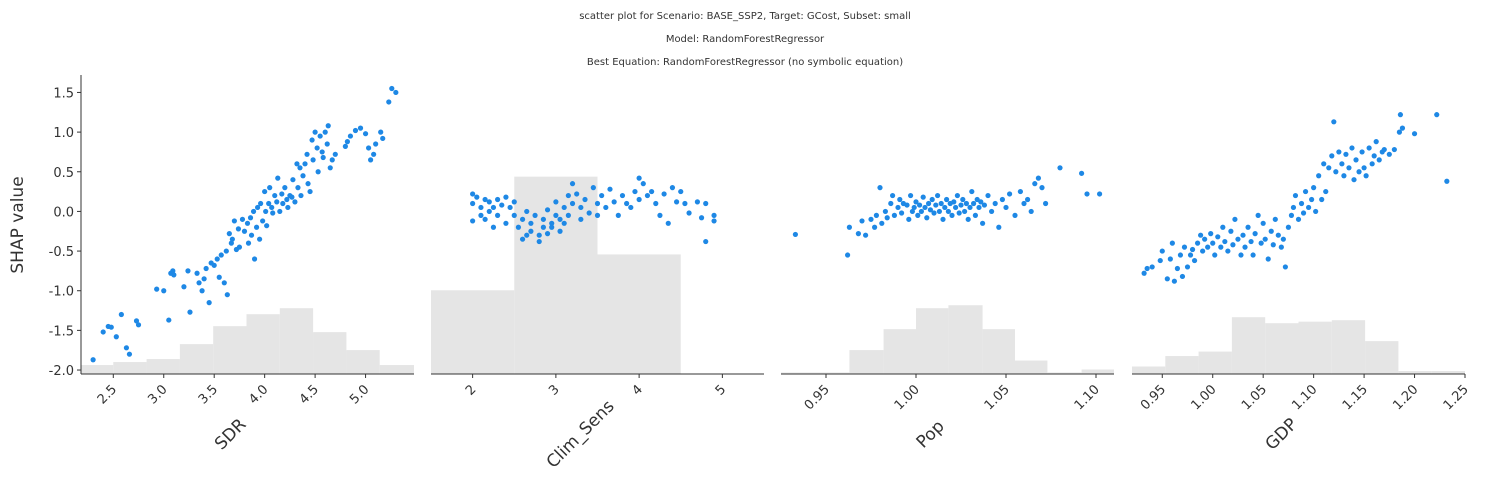 The width and height of the screenshot is (1490, 495). What do you see at coordinates (18, 224) in the screenshot?
I see `y-axis-label: SHAP value` at bounding box center [18, 224].